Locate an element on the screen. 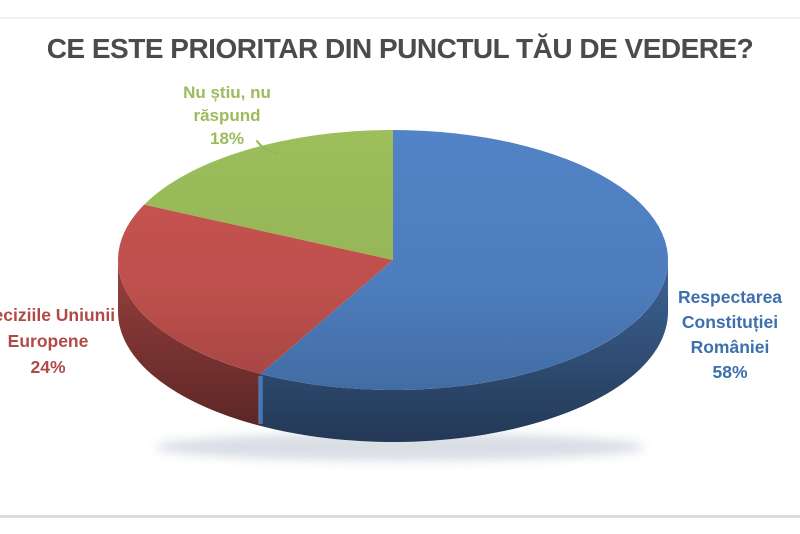  label-line: Nu știu, nu is located at coordinates (227, 92).